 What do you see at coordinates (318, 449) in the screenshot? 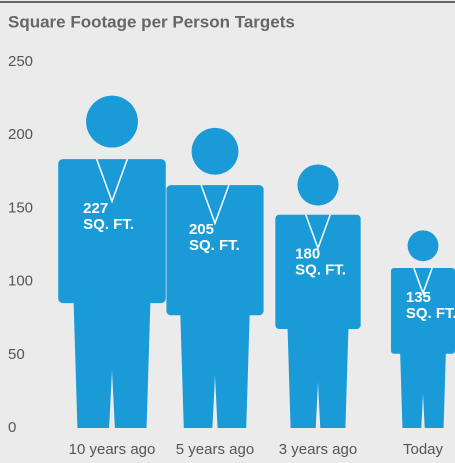
I see `x-tick-label: 3 years ago` at bounding box center [318, 449].